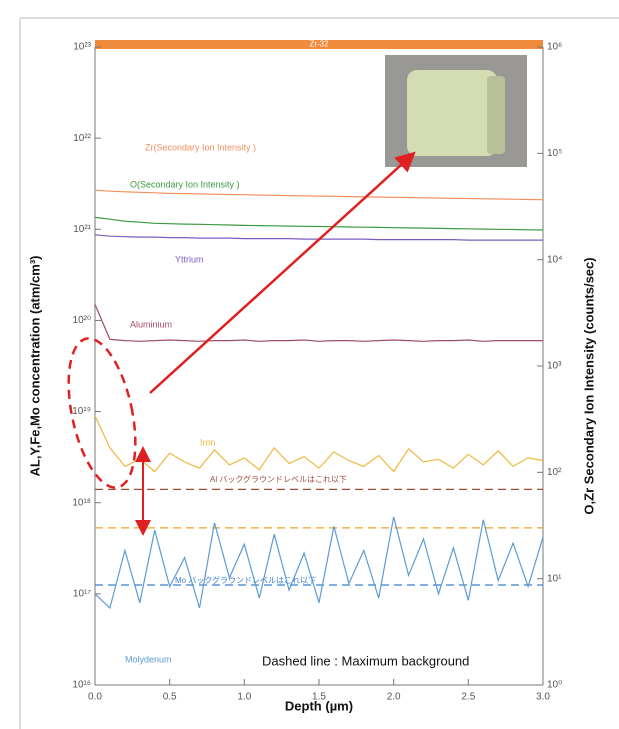 The width and height of the screenshot is (619, 729). I want to click on x-axis-title: Depth (µm), so click(319, 705).